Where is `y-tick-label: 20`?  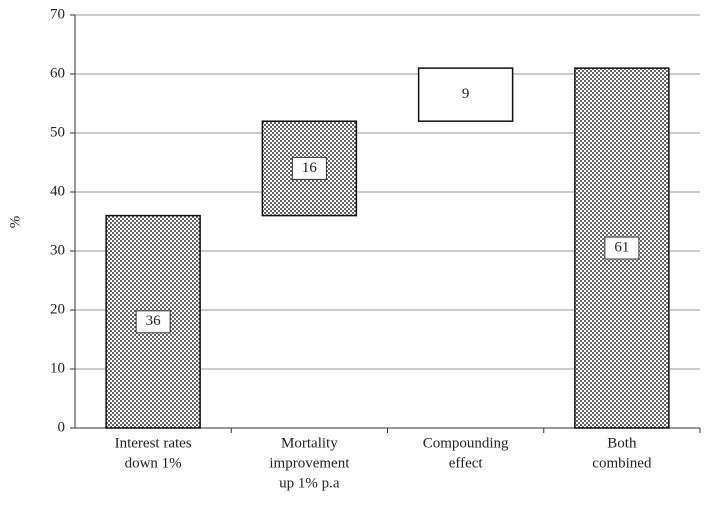
y-tick-label: 20 is located at coordinates (57, 309).